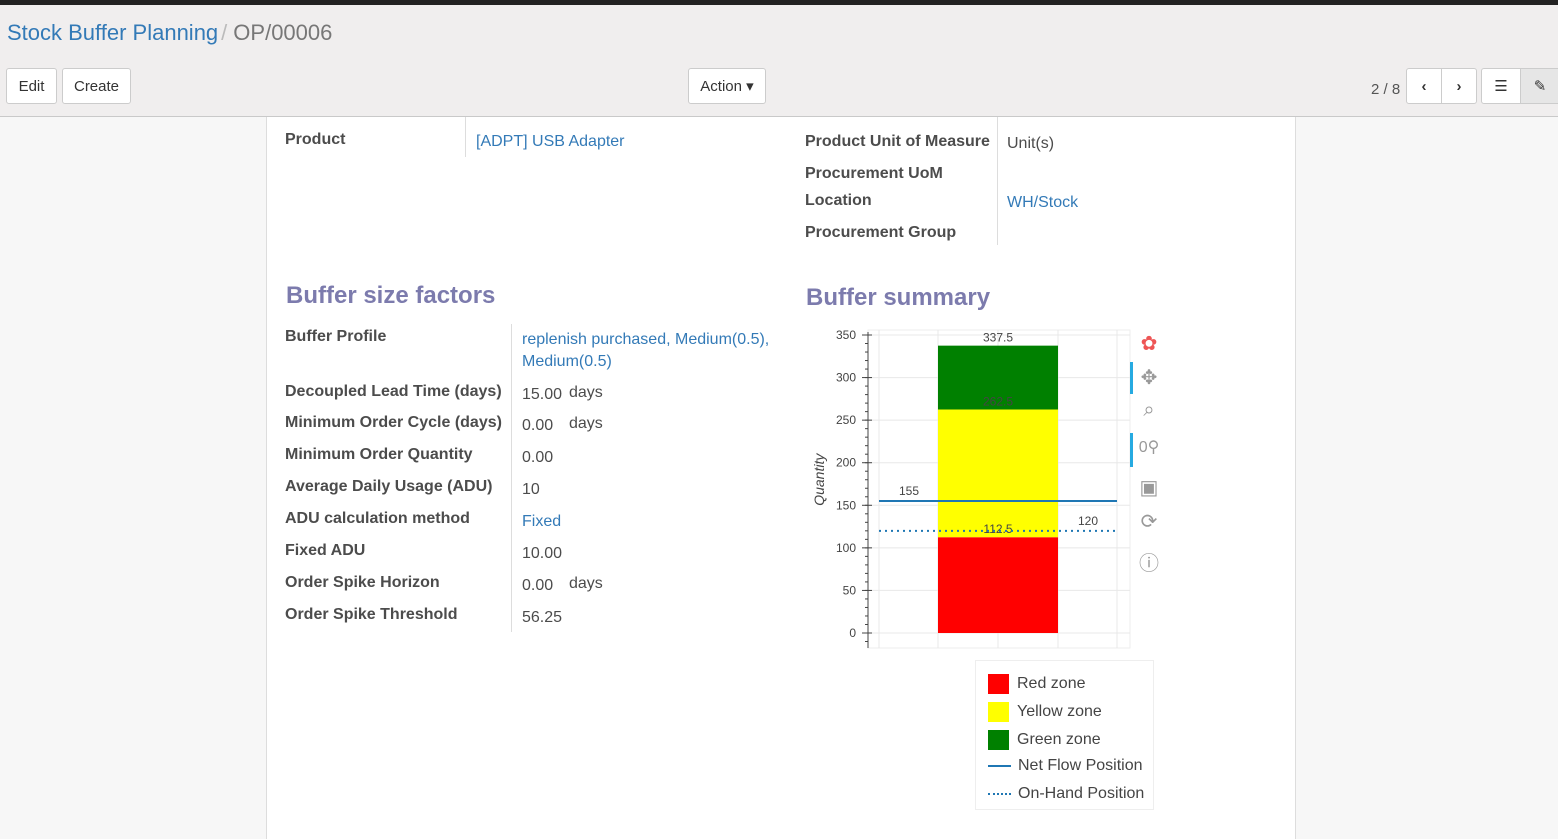 The image size is (1558, 839). I want to click on solid-line-swatch, so click(999, 766).